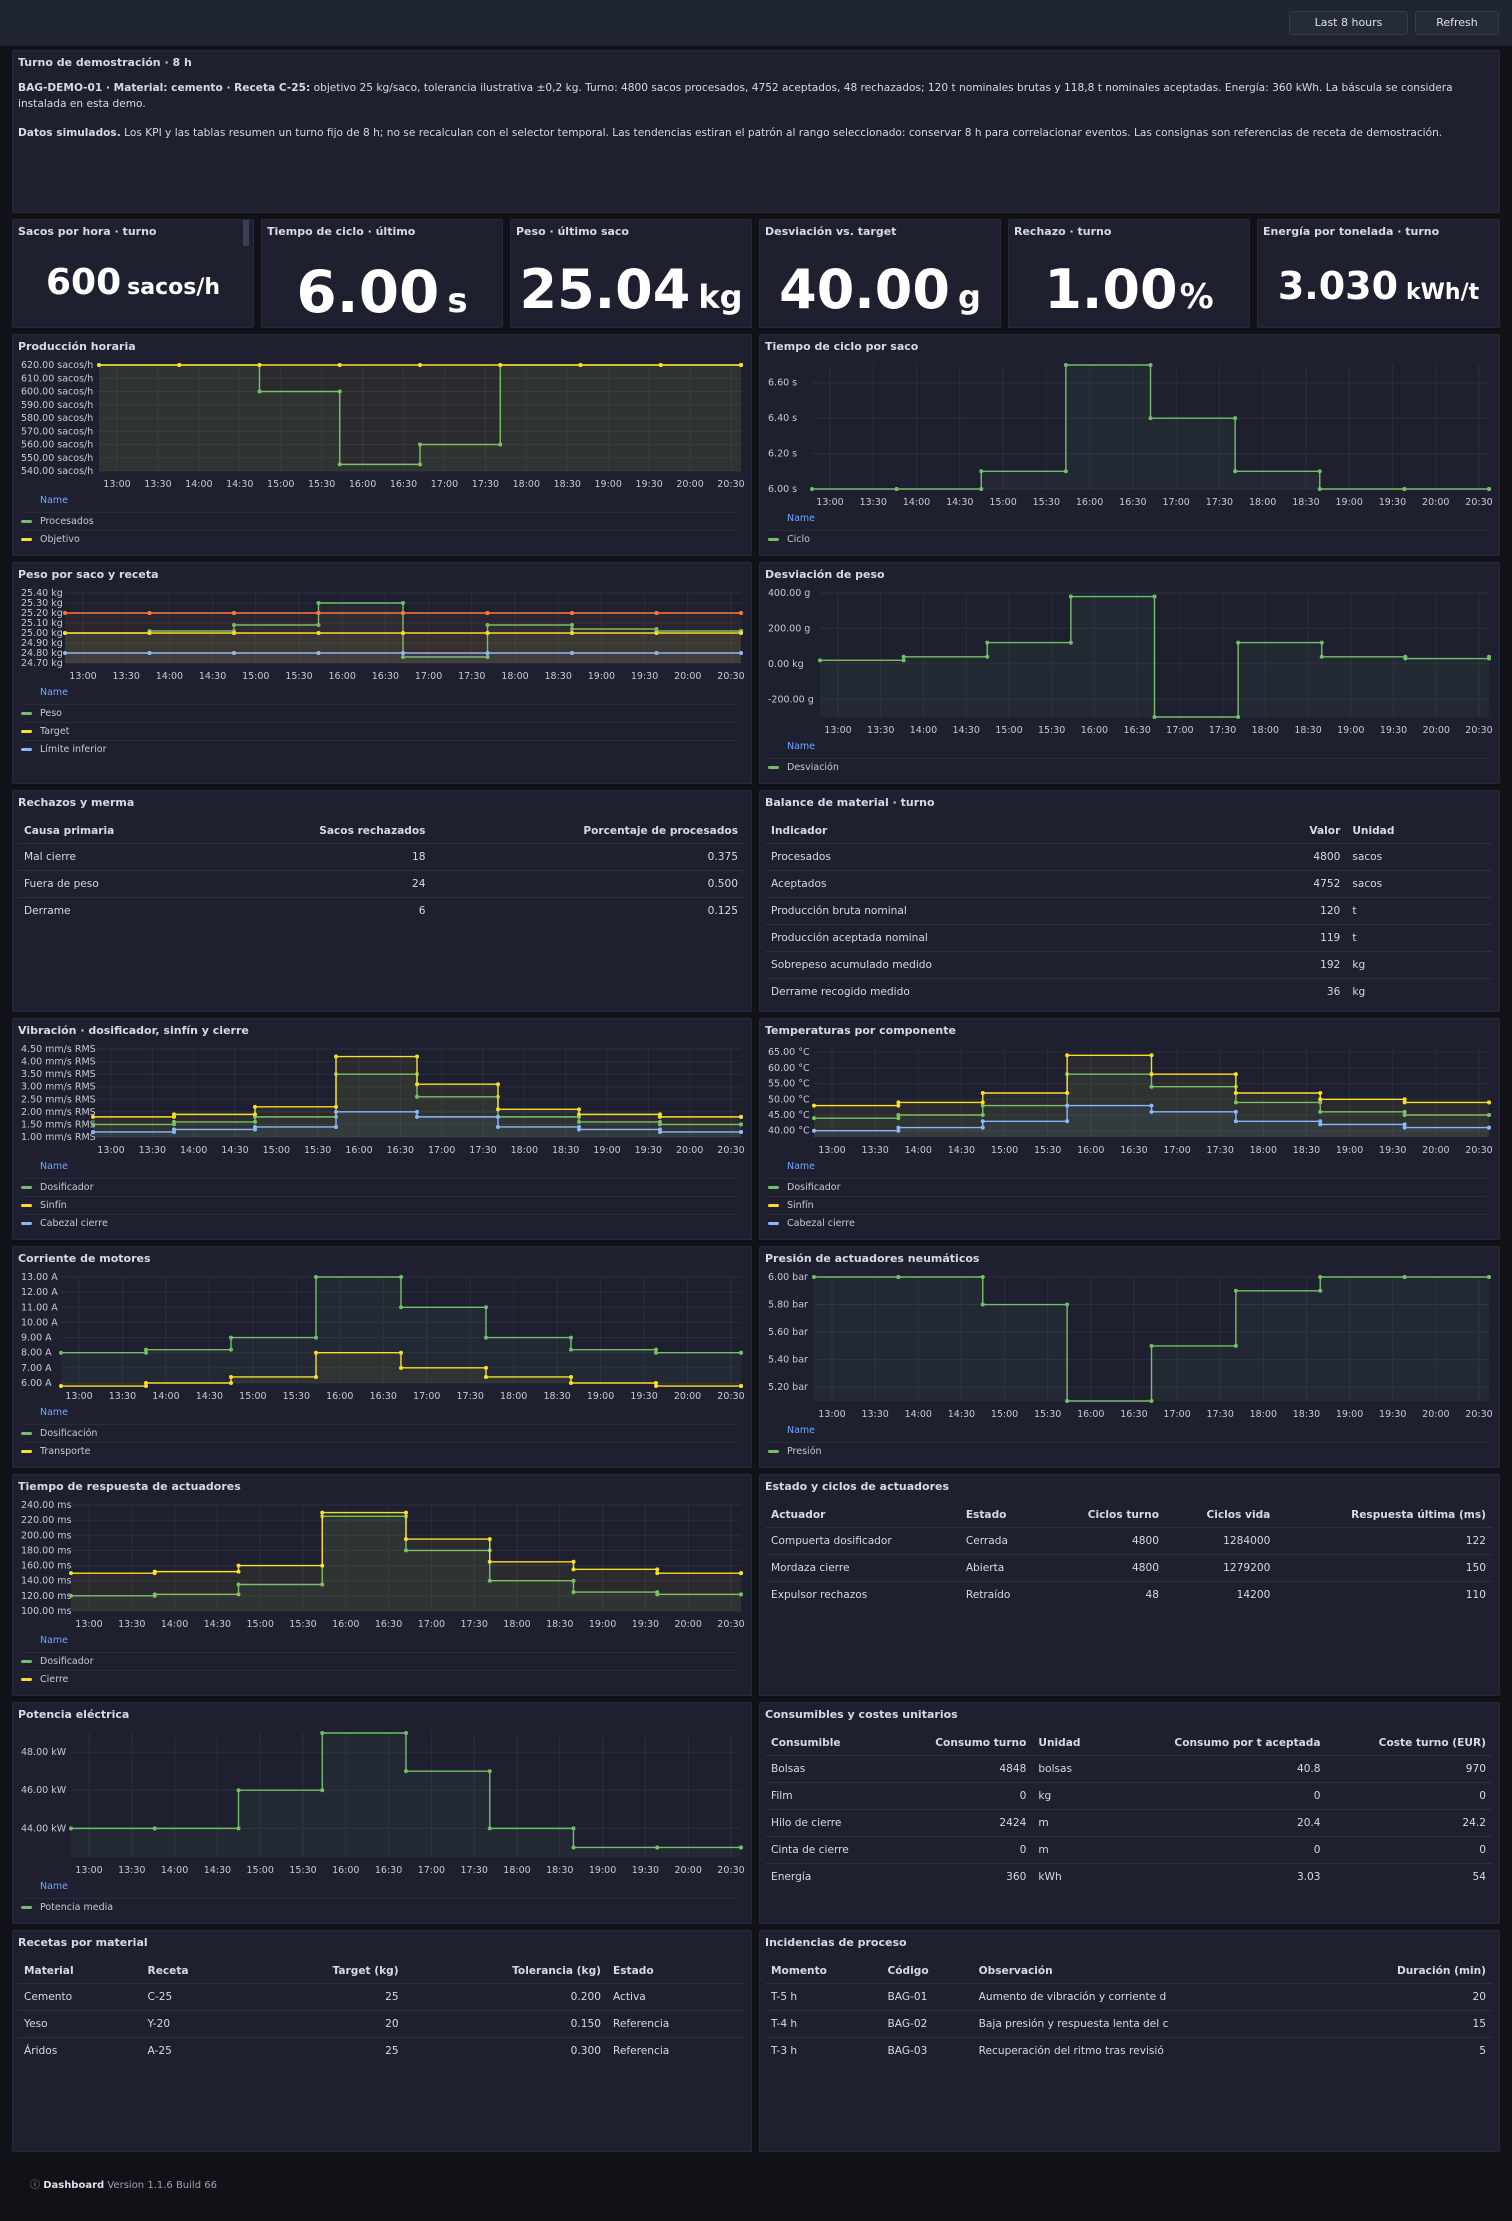 This screenshot has height=2221, width=1512. What do you see at coordinates (806, 1742) in the screenshot?
I see `column-header: Consumible` at bounding box center [806, 1742].